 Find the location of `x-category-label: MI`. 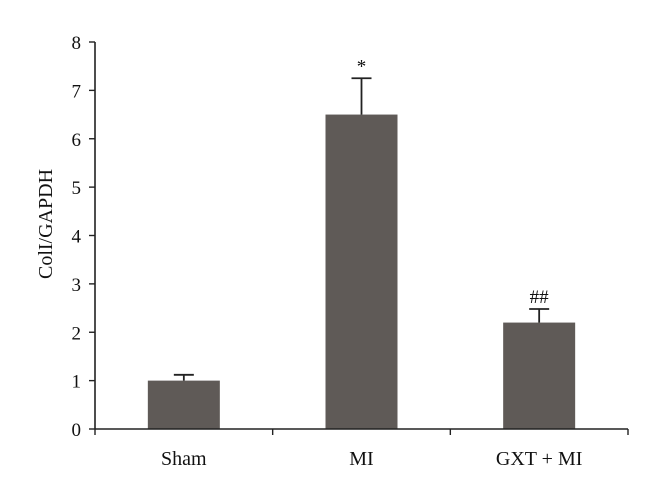

x-category-label: MI is located at coordinates (361, 459).